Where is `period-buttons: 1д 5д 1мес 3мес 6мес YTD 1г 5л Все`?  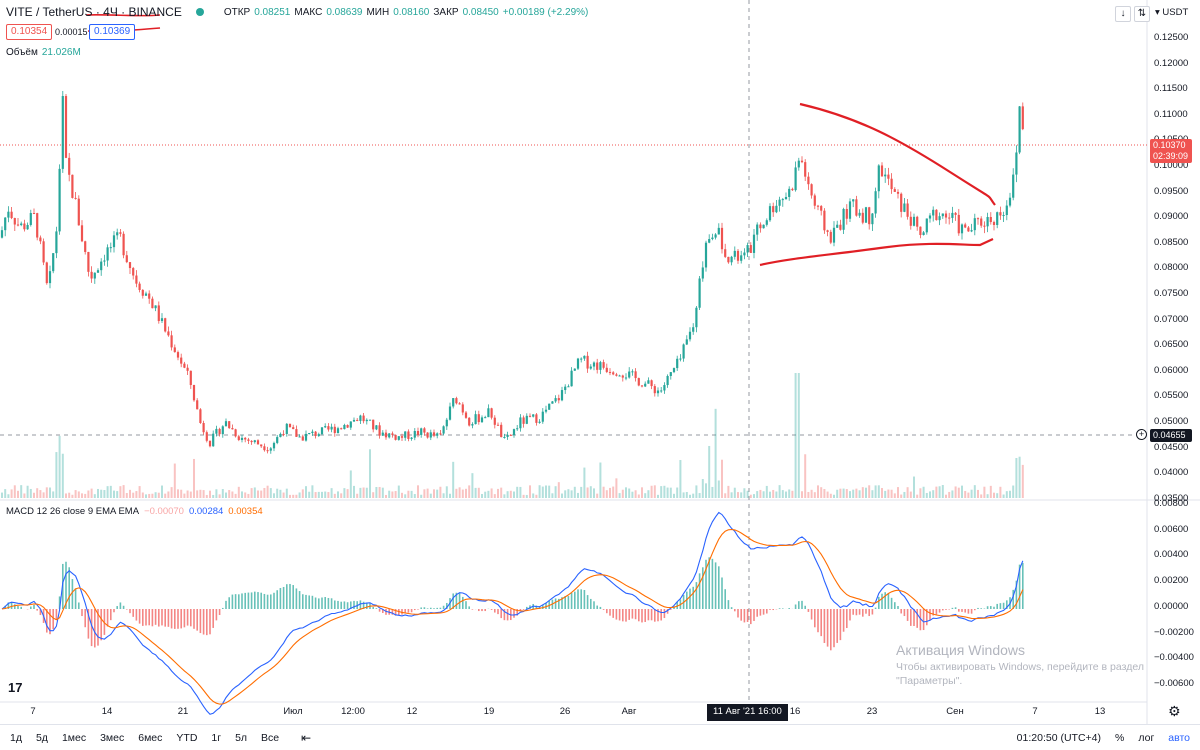
period-buttons: 1д 5д 1мес 3мес 6мес YTD 1г 5л Все is located at coordinates (141, 738).